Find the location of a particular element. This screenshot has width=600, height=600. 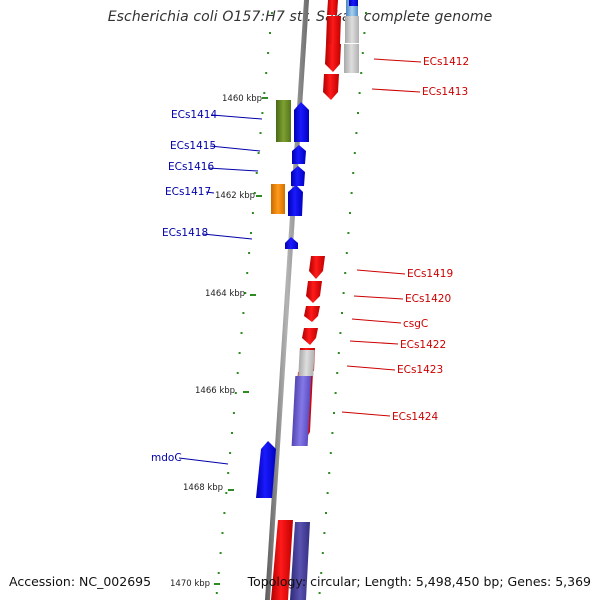

scale-label: 1464 kbp is located at coordinates (225, 294).